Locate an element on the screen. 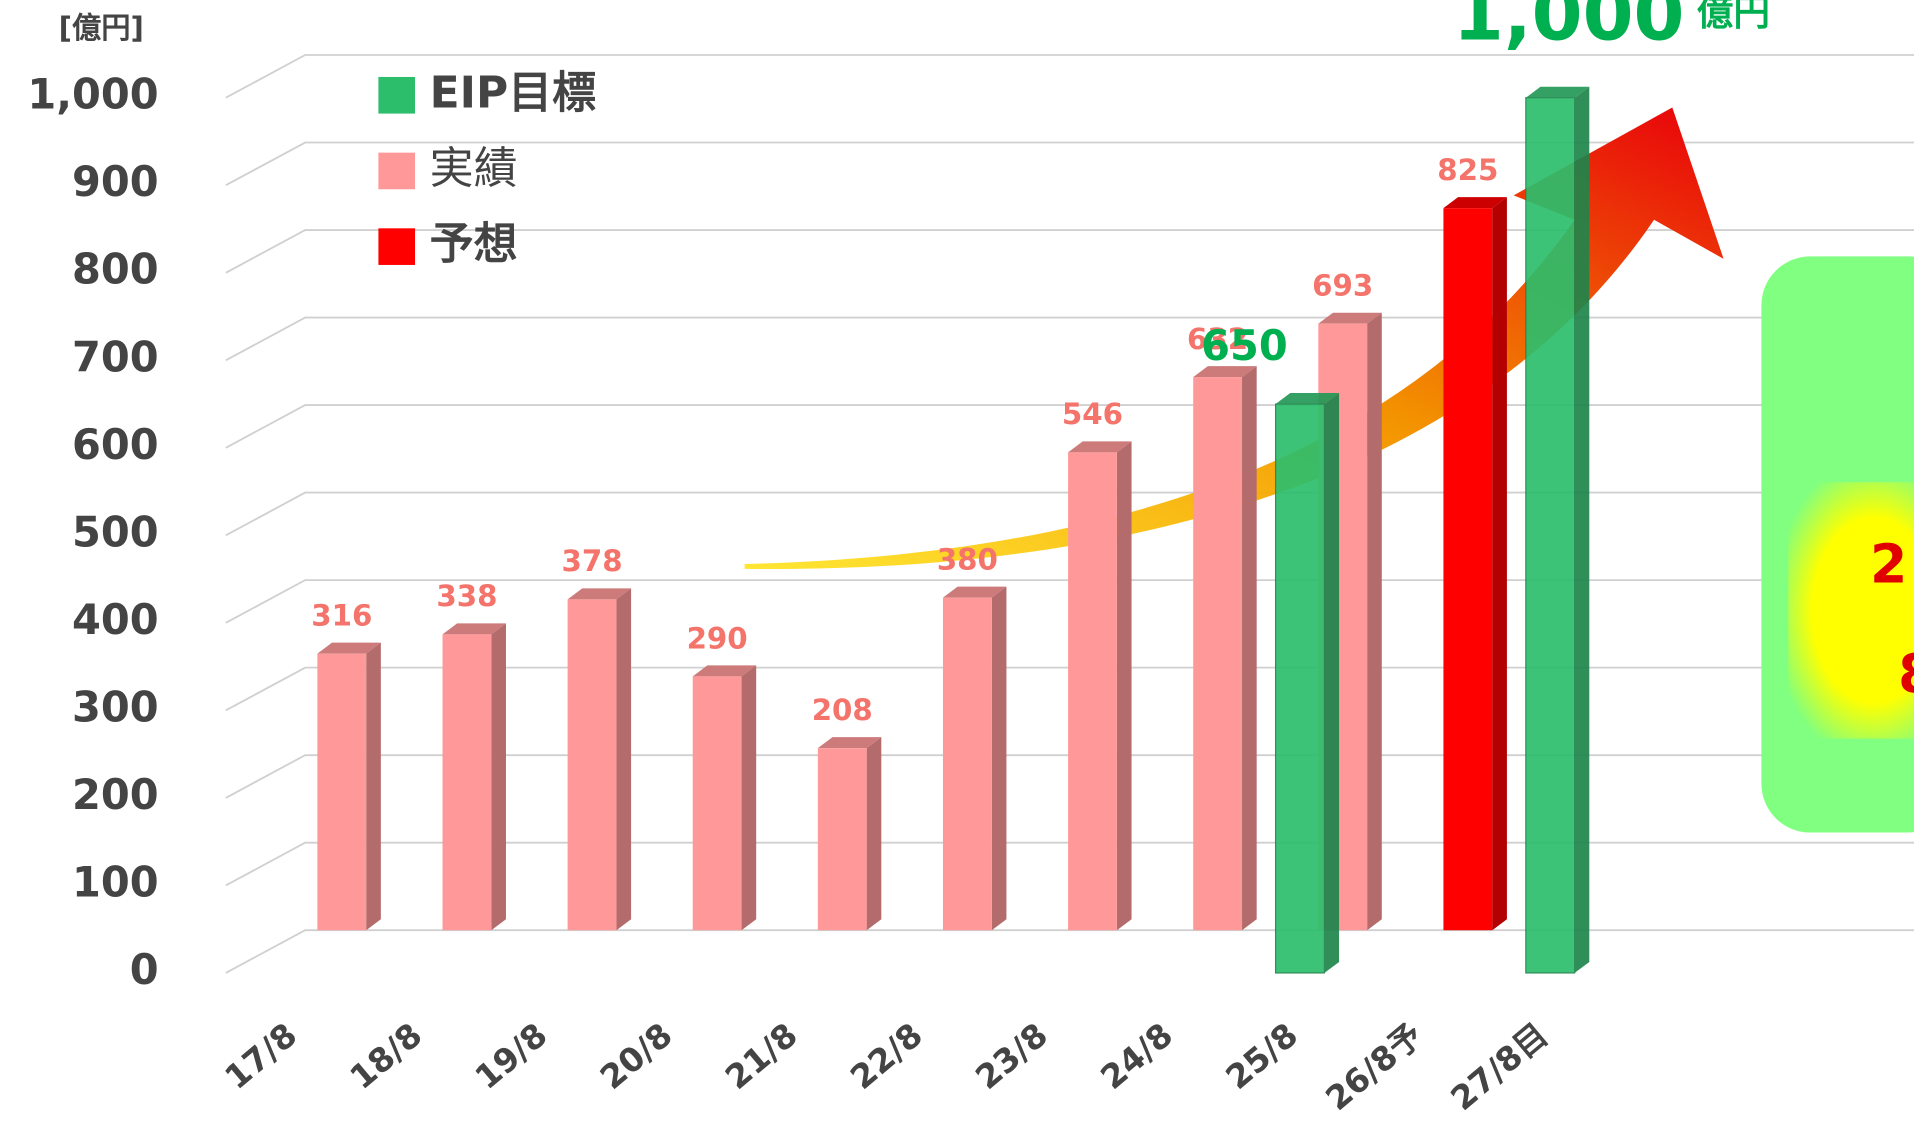  y-tick-label: 300 is located at coordinates (115, 706).